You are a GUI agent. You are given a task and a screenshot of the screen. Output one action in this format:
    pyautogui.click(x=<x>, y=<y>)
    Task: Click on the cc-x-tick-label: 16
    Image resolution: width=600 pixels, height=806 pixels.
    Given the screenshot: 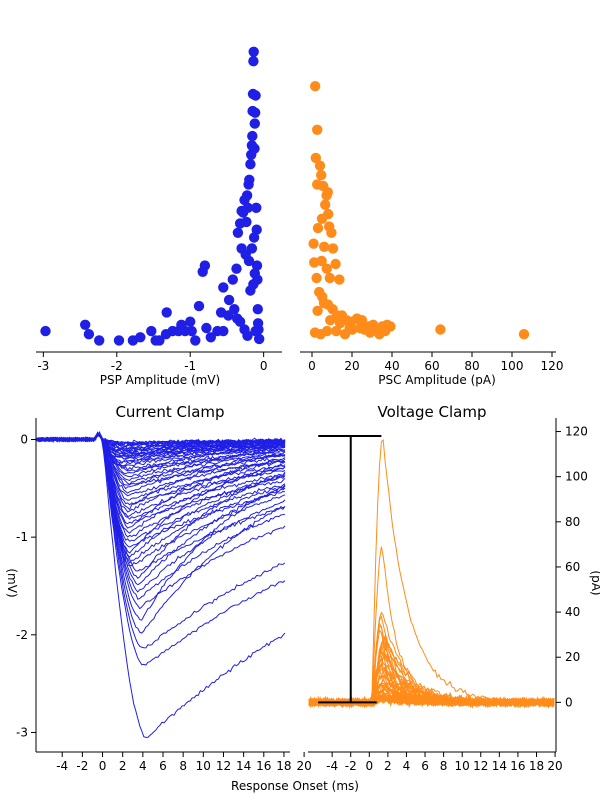 What is the action you would take?
    pyautogui.click(x=263, y=766)
    